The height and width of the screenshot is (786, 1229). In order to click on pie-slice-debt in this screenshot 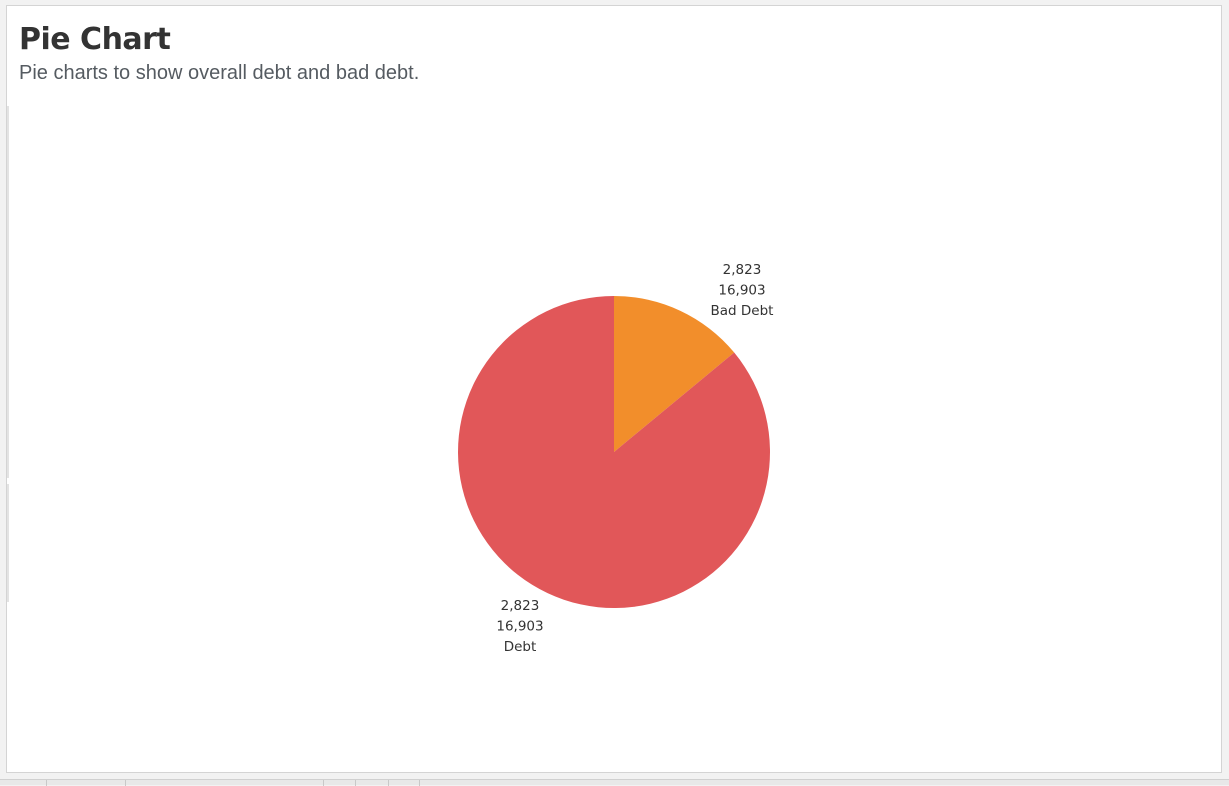, I will do `click(614, 452)`.